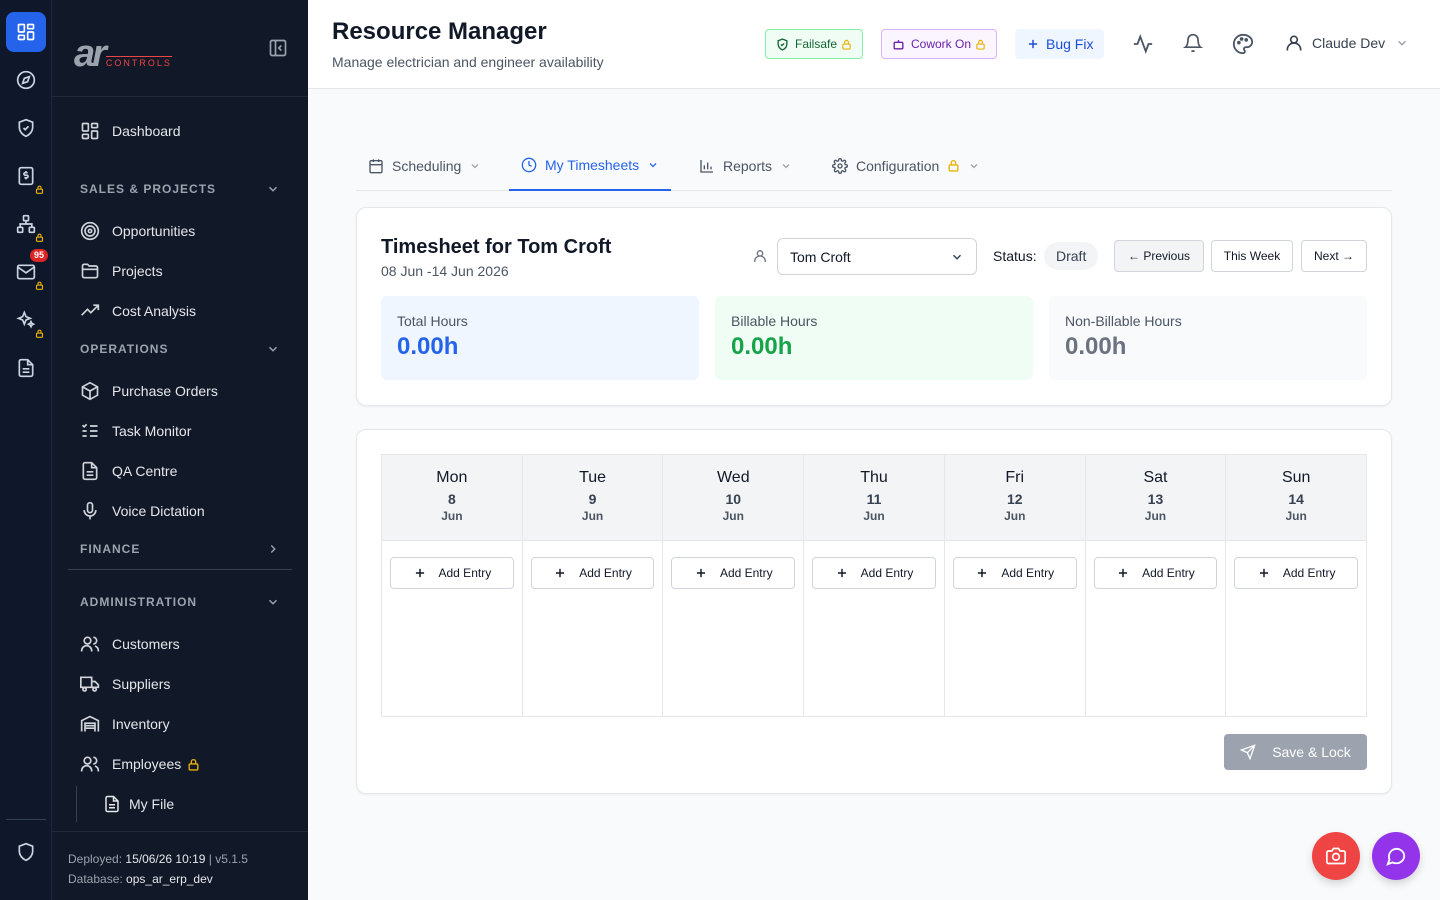  What do you see at coordinates (1070, 44) in the screenshot?
I see `bug-fix-label: Bug Fix` at bounding box center [1070, 44].